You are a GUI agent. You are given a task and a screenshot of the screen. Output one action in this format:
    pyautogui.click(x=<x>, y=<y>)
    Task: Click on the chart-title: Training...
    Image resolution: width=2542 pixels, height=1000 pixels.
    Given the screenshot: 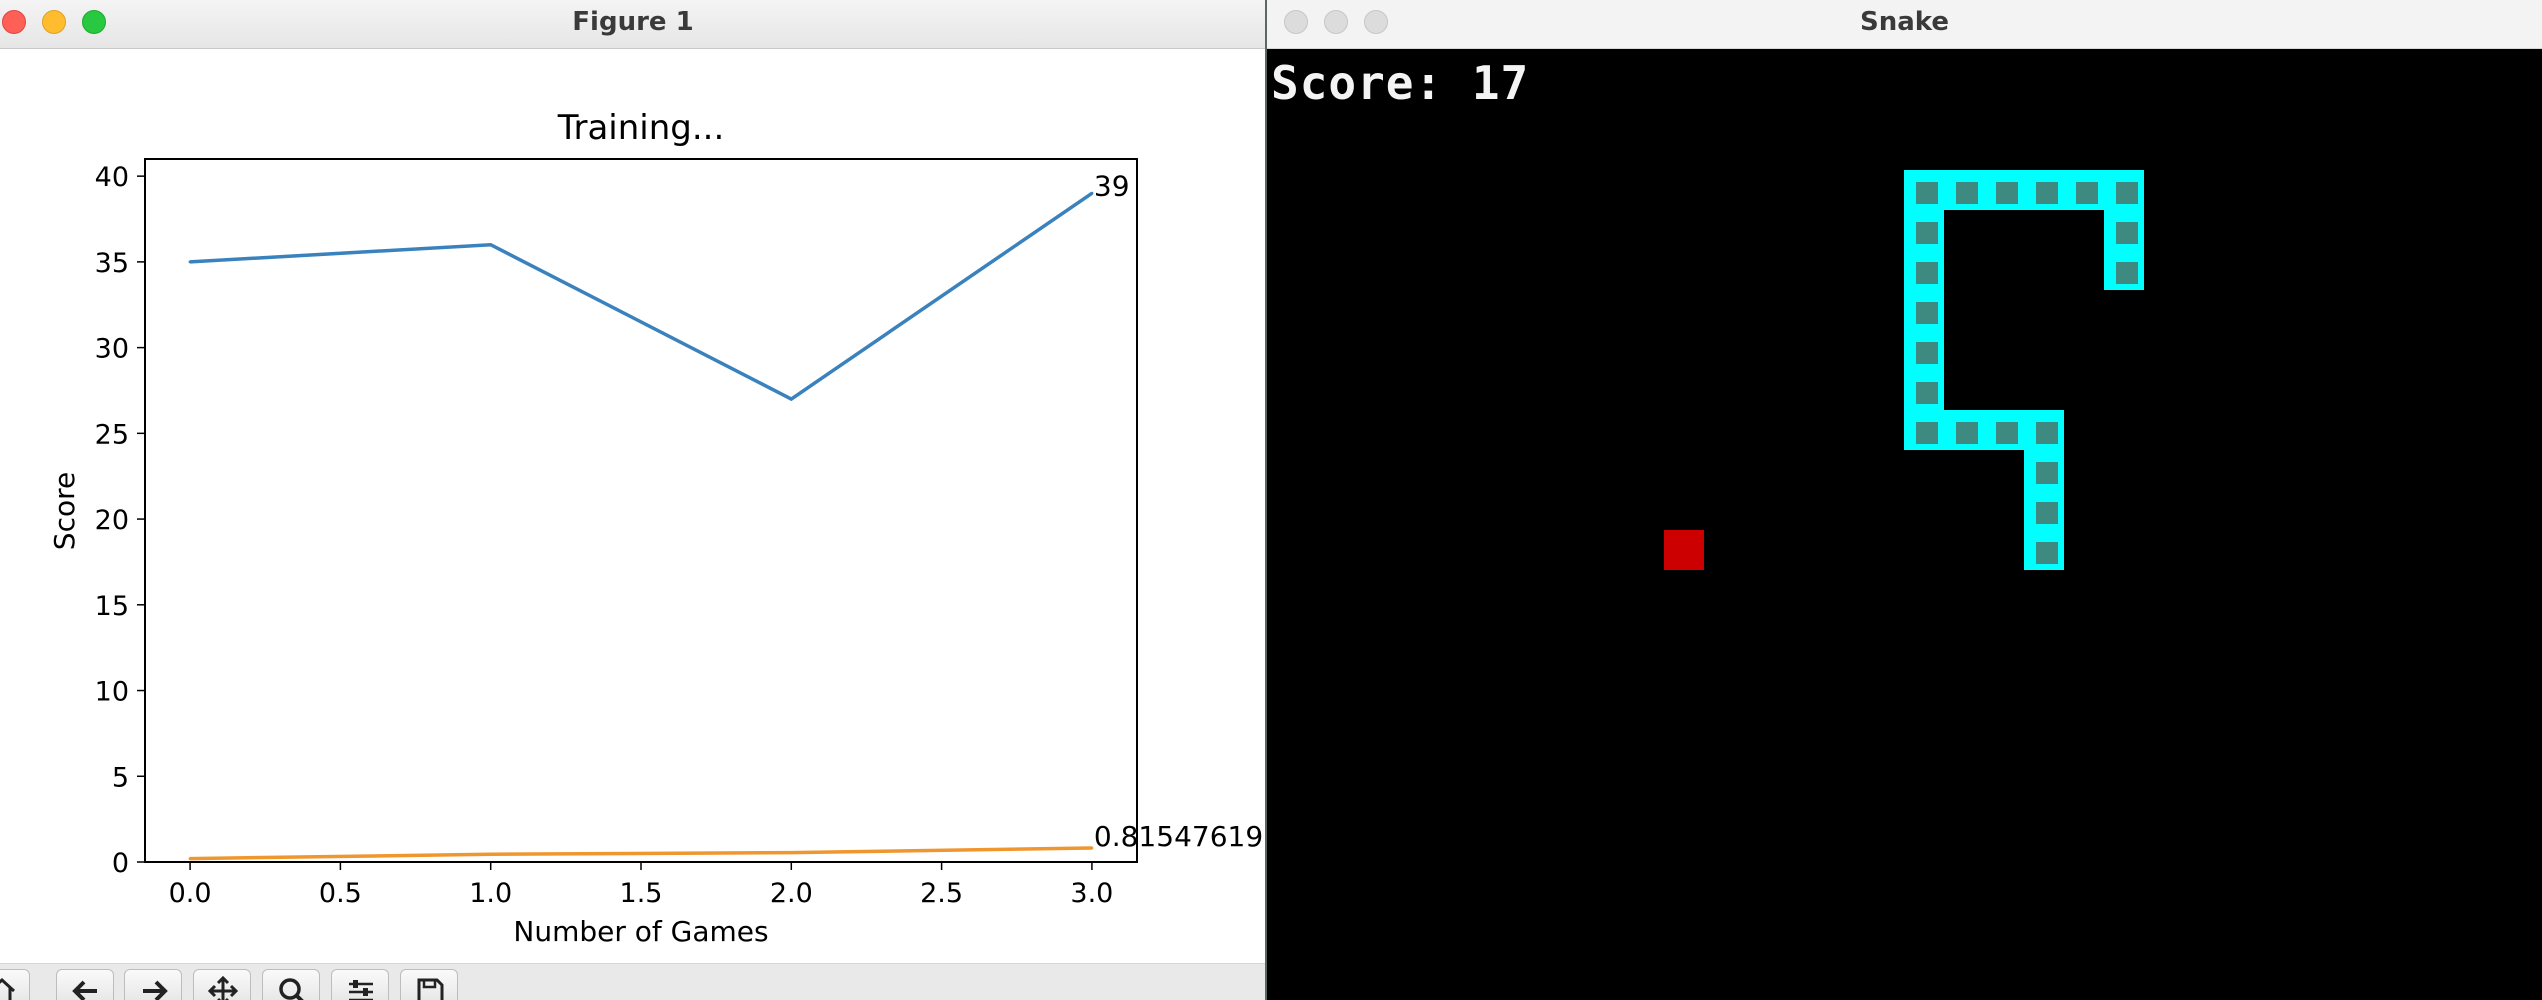 What is the action you would take?
    pyautogui.click(x=641, y=128)
    